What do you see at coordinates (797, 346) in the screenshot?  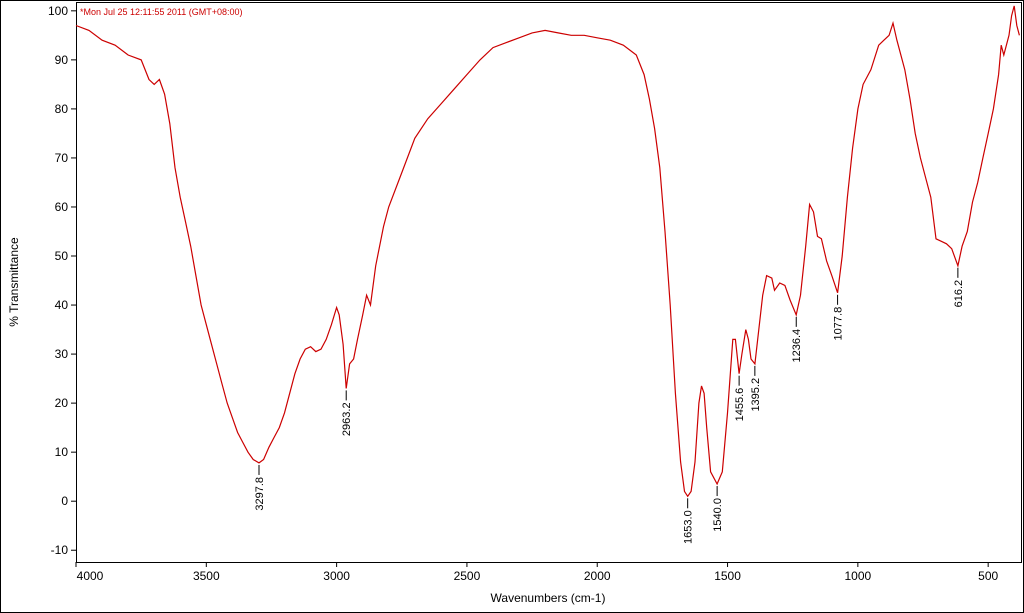 I see `peak-label: 1236.4` at bounding box center [797, 346].